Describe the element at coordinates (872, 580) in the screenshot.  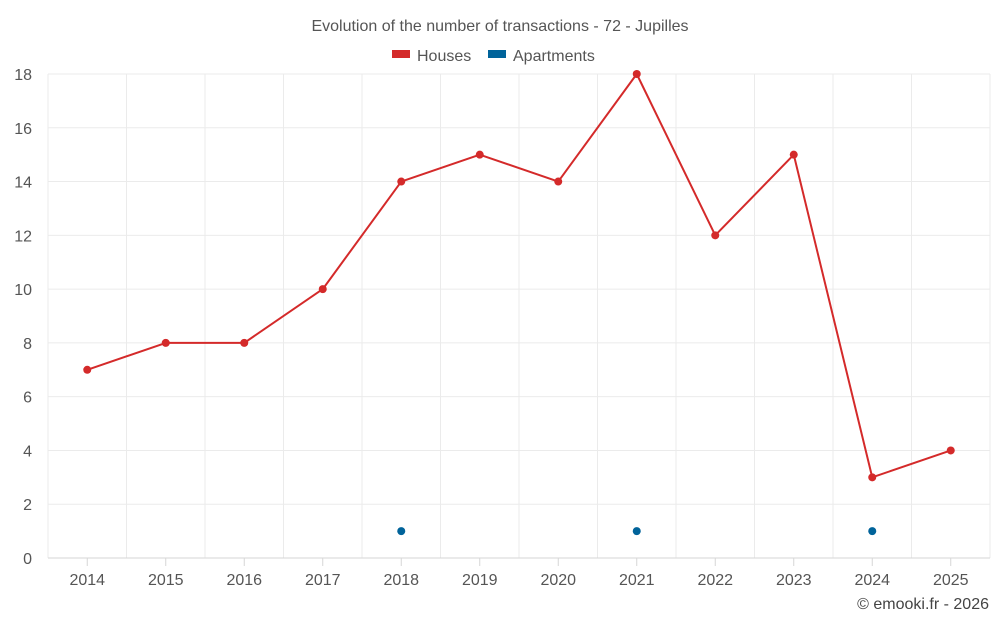
I see `x-tick-label: 2024` at that location.